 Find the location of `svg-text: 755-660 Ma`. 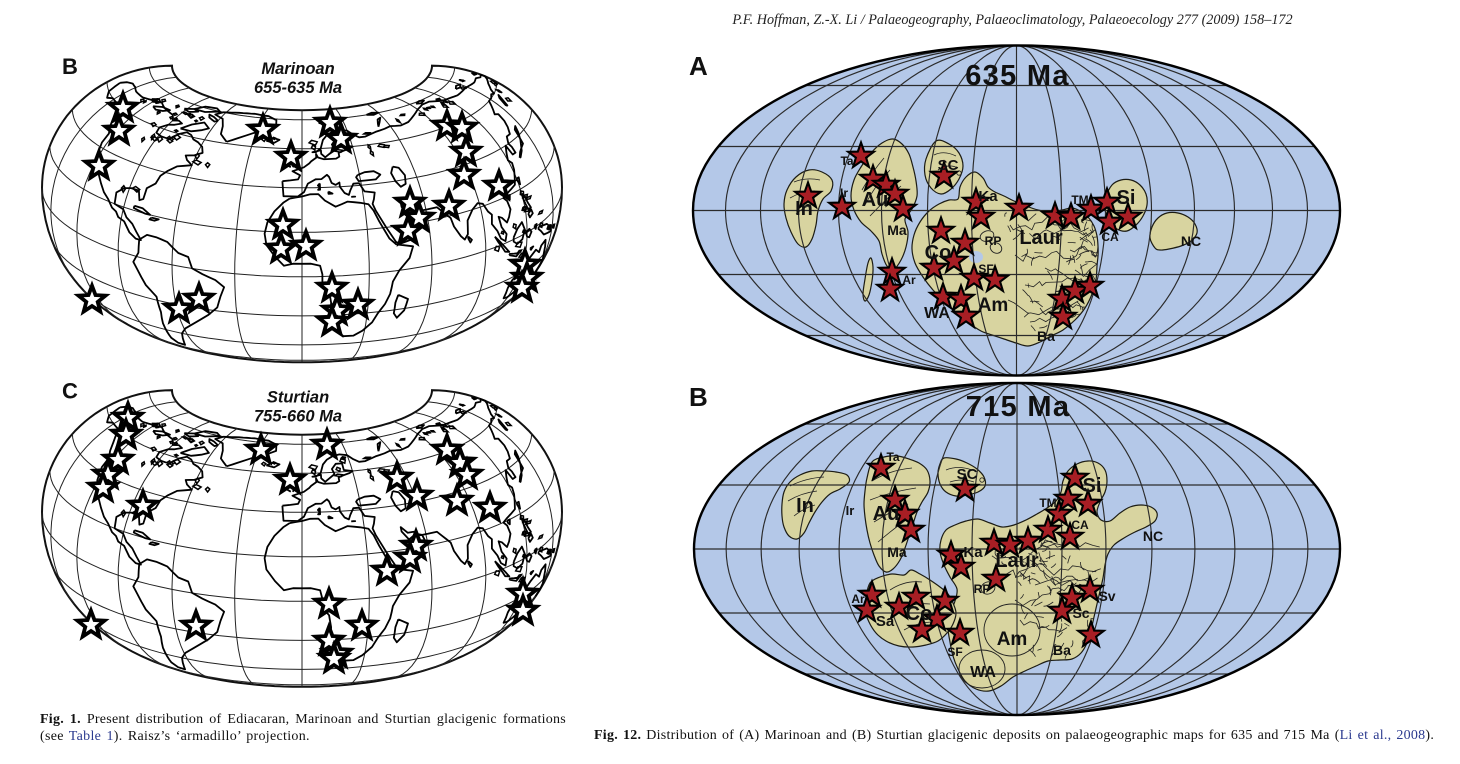

svg-text: 755-660 Ma is located at coordinates (298, 417).